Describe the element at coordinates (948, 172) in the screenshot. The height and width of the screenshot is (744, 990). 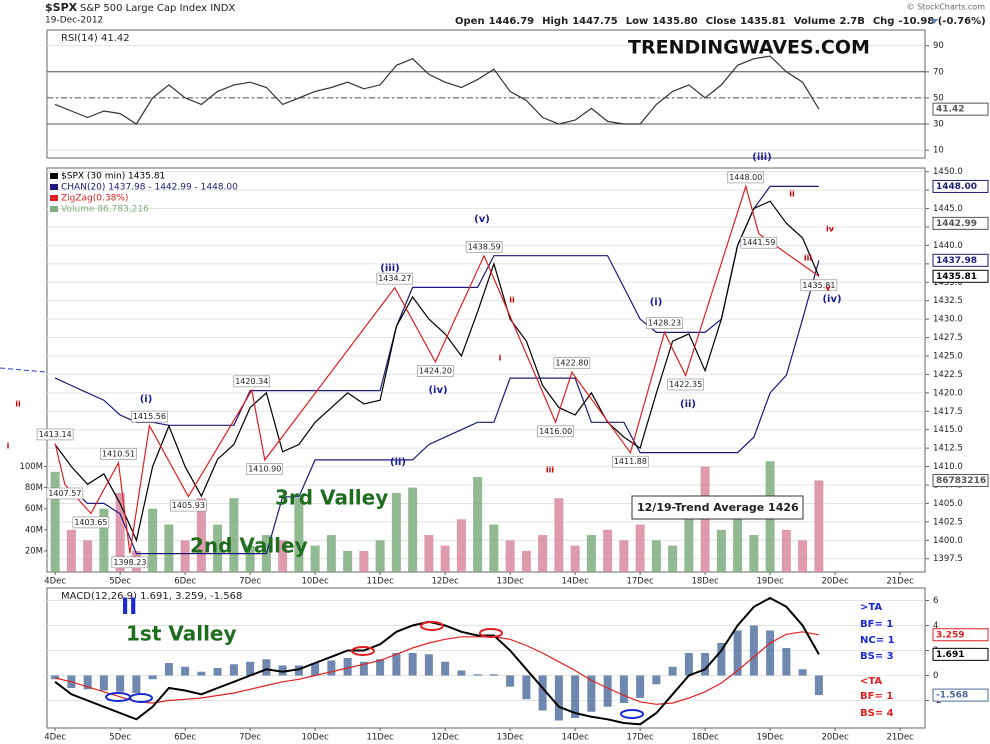
I see `y-tick-label: 1450.0` at that location.